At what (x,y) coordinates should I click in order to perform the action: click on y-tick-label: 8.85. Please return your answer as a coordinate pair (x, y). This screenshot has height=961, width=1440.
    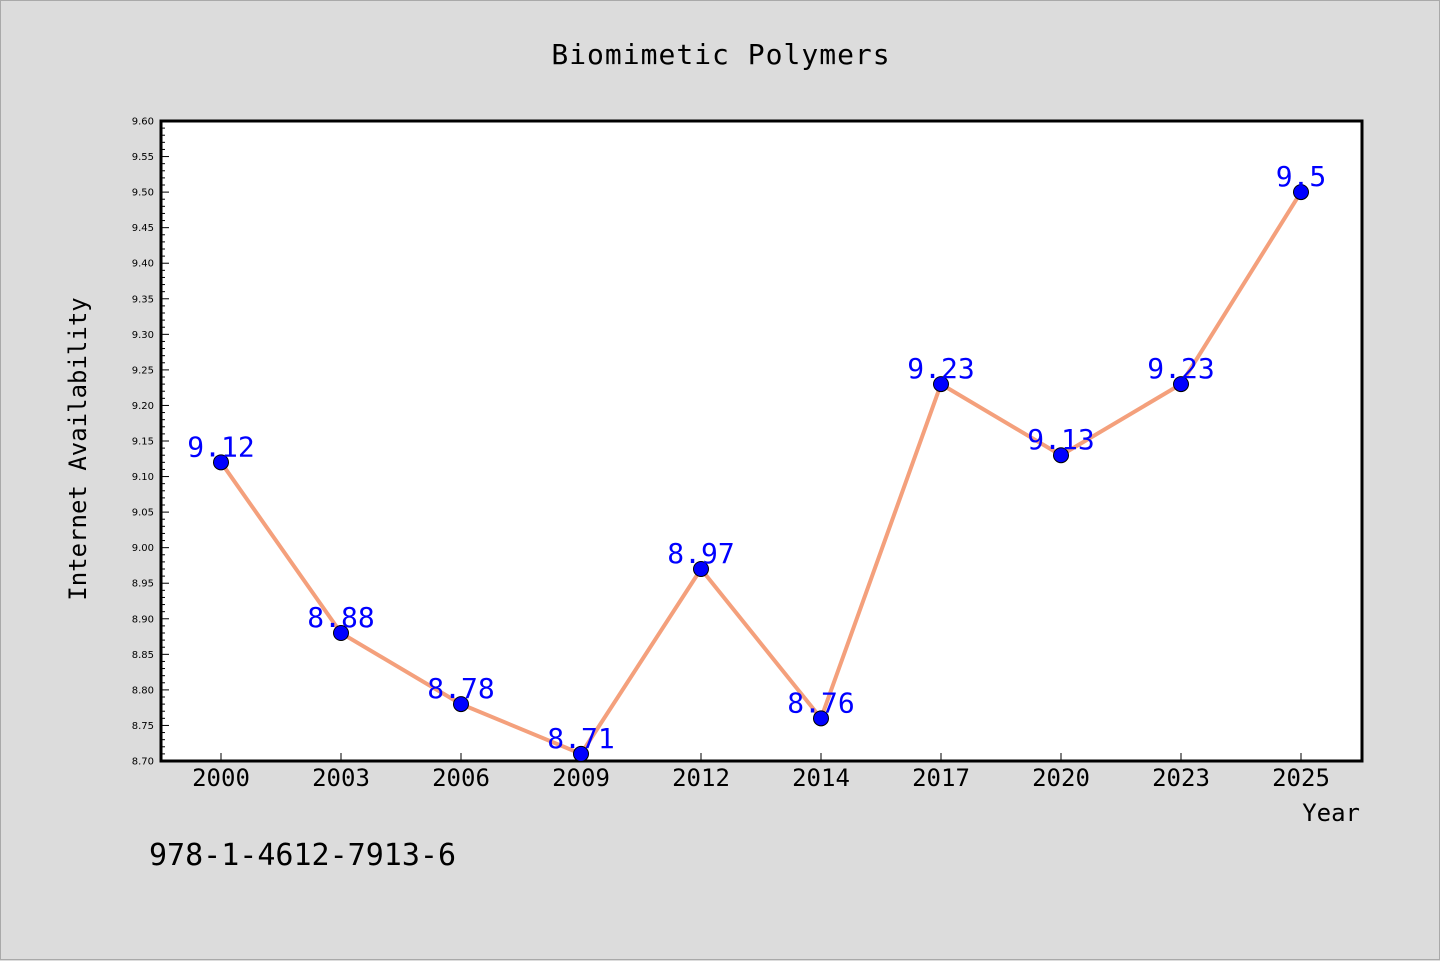
    Looking at the image, I should click on (143, 655).